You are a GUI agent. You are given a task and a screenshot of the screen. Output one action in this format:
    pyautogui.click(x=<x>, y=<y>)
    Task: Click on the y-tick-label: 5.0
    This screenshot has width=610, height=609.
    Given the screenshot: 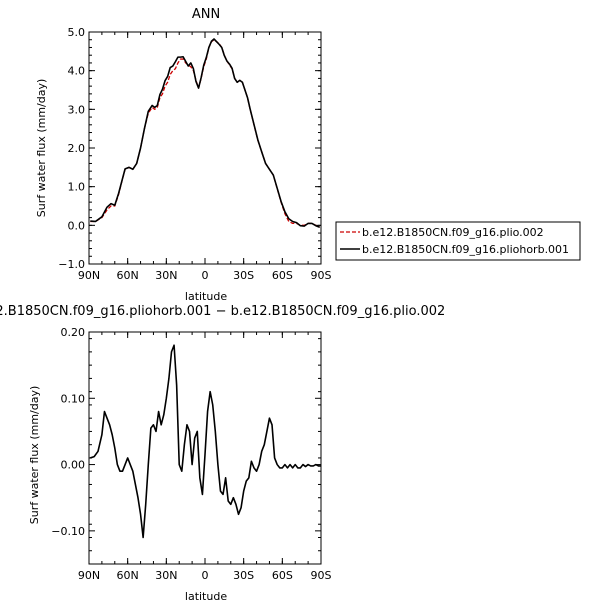 What is the action you would take?
    pyautogui.click(x=77, y=32)
    